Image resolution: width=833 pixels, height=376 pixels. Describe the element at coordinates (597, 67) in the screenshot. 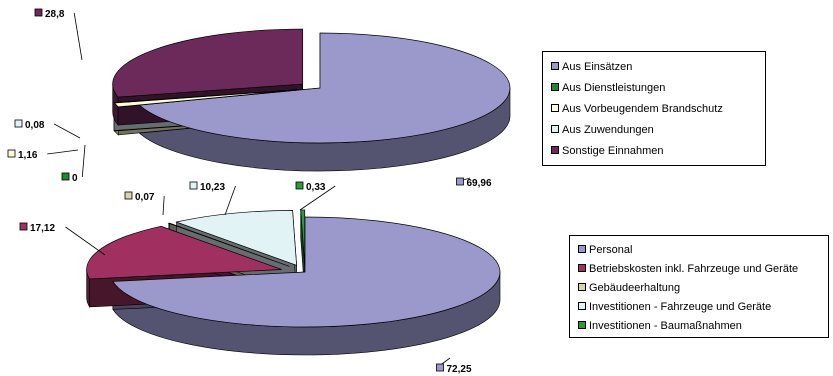

I see `legend-label: Aus Einsätzen` at that location.